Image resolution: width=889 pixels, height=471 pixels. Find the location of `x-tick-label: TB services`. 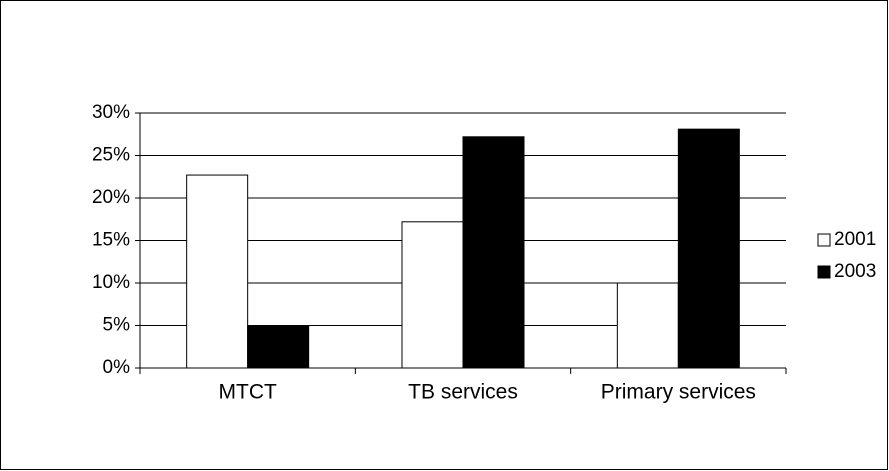

x-tick-label: TB services is located at coordinates (463, 392).